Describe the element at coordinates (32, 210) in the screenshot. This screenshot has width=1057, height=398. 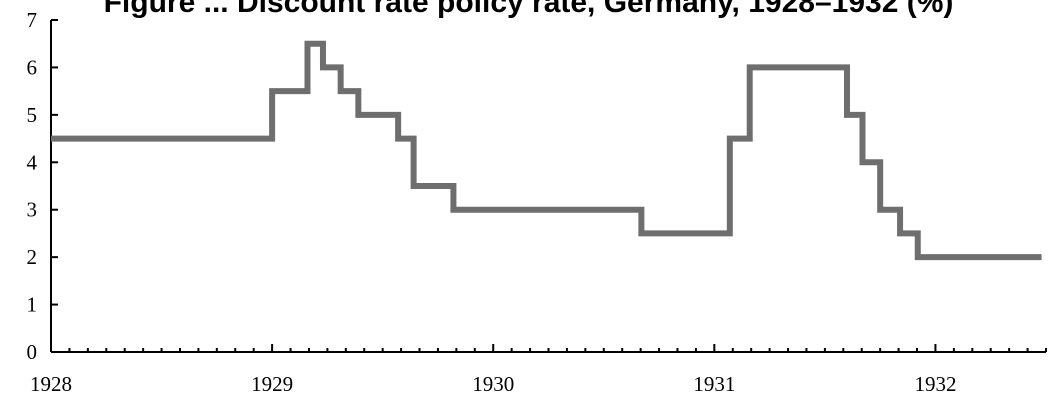
I see `y-tick-label: 3` at that location.